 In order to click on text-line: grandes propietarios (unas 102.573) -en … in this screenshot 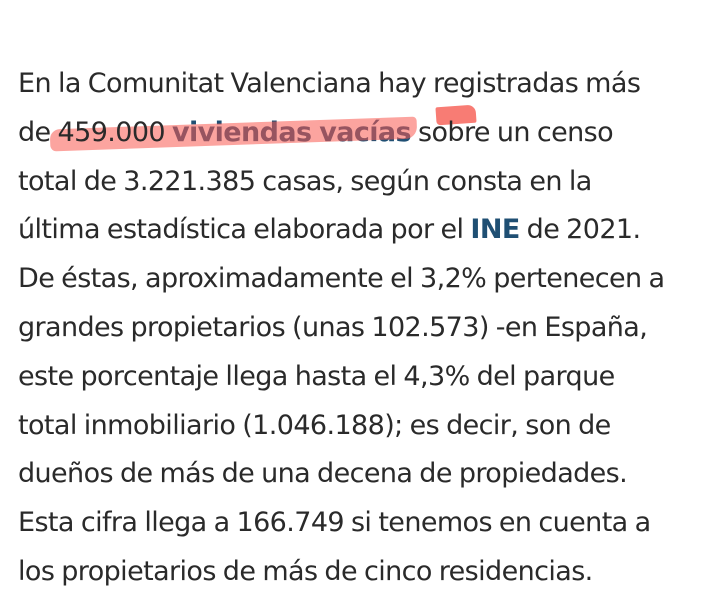, I will do `click(333, 327)`.